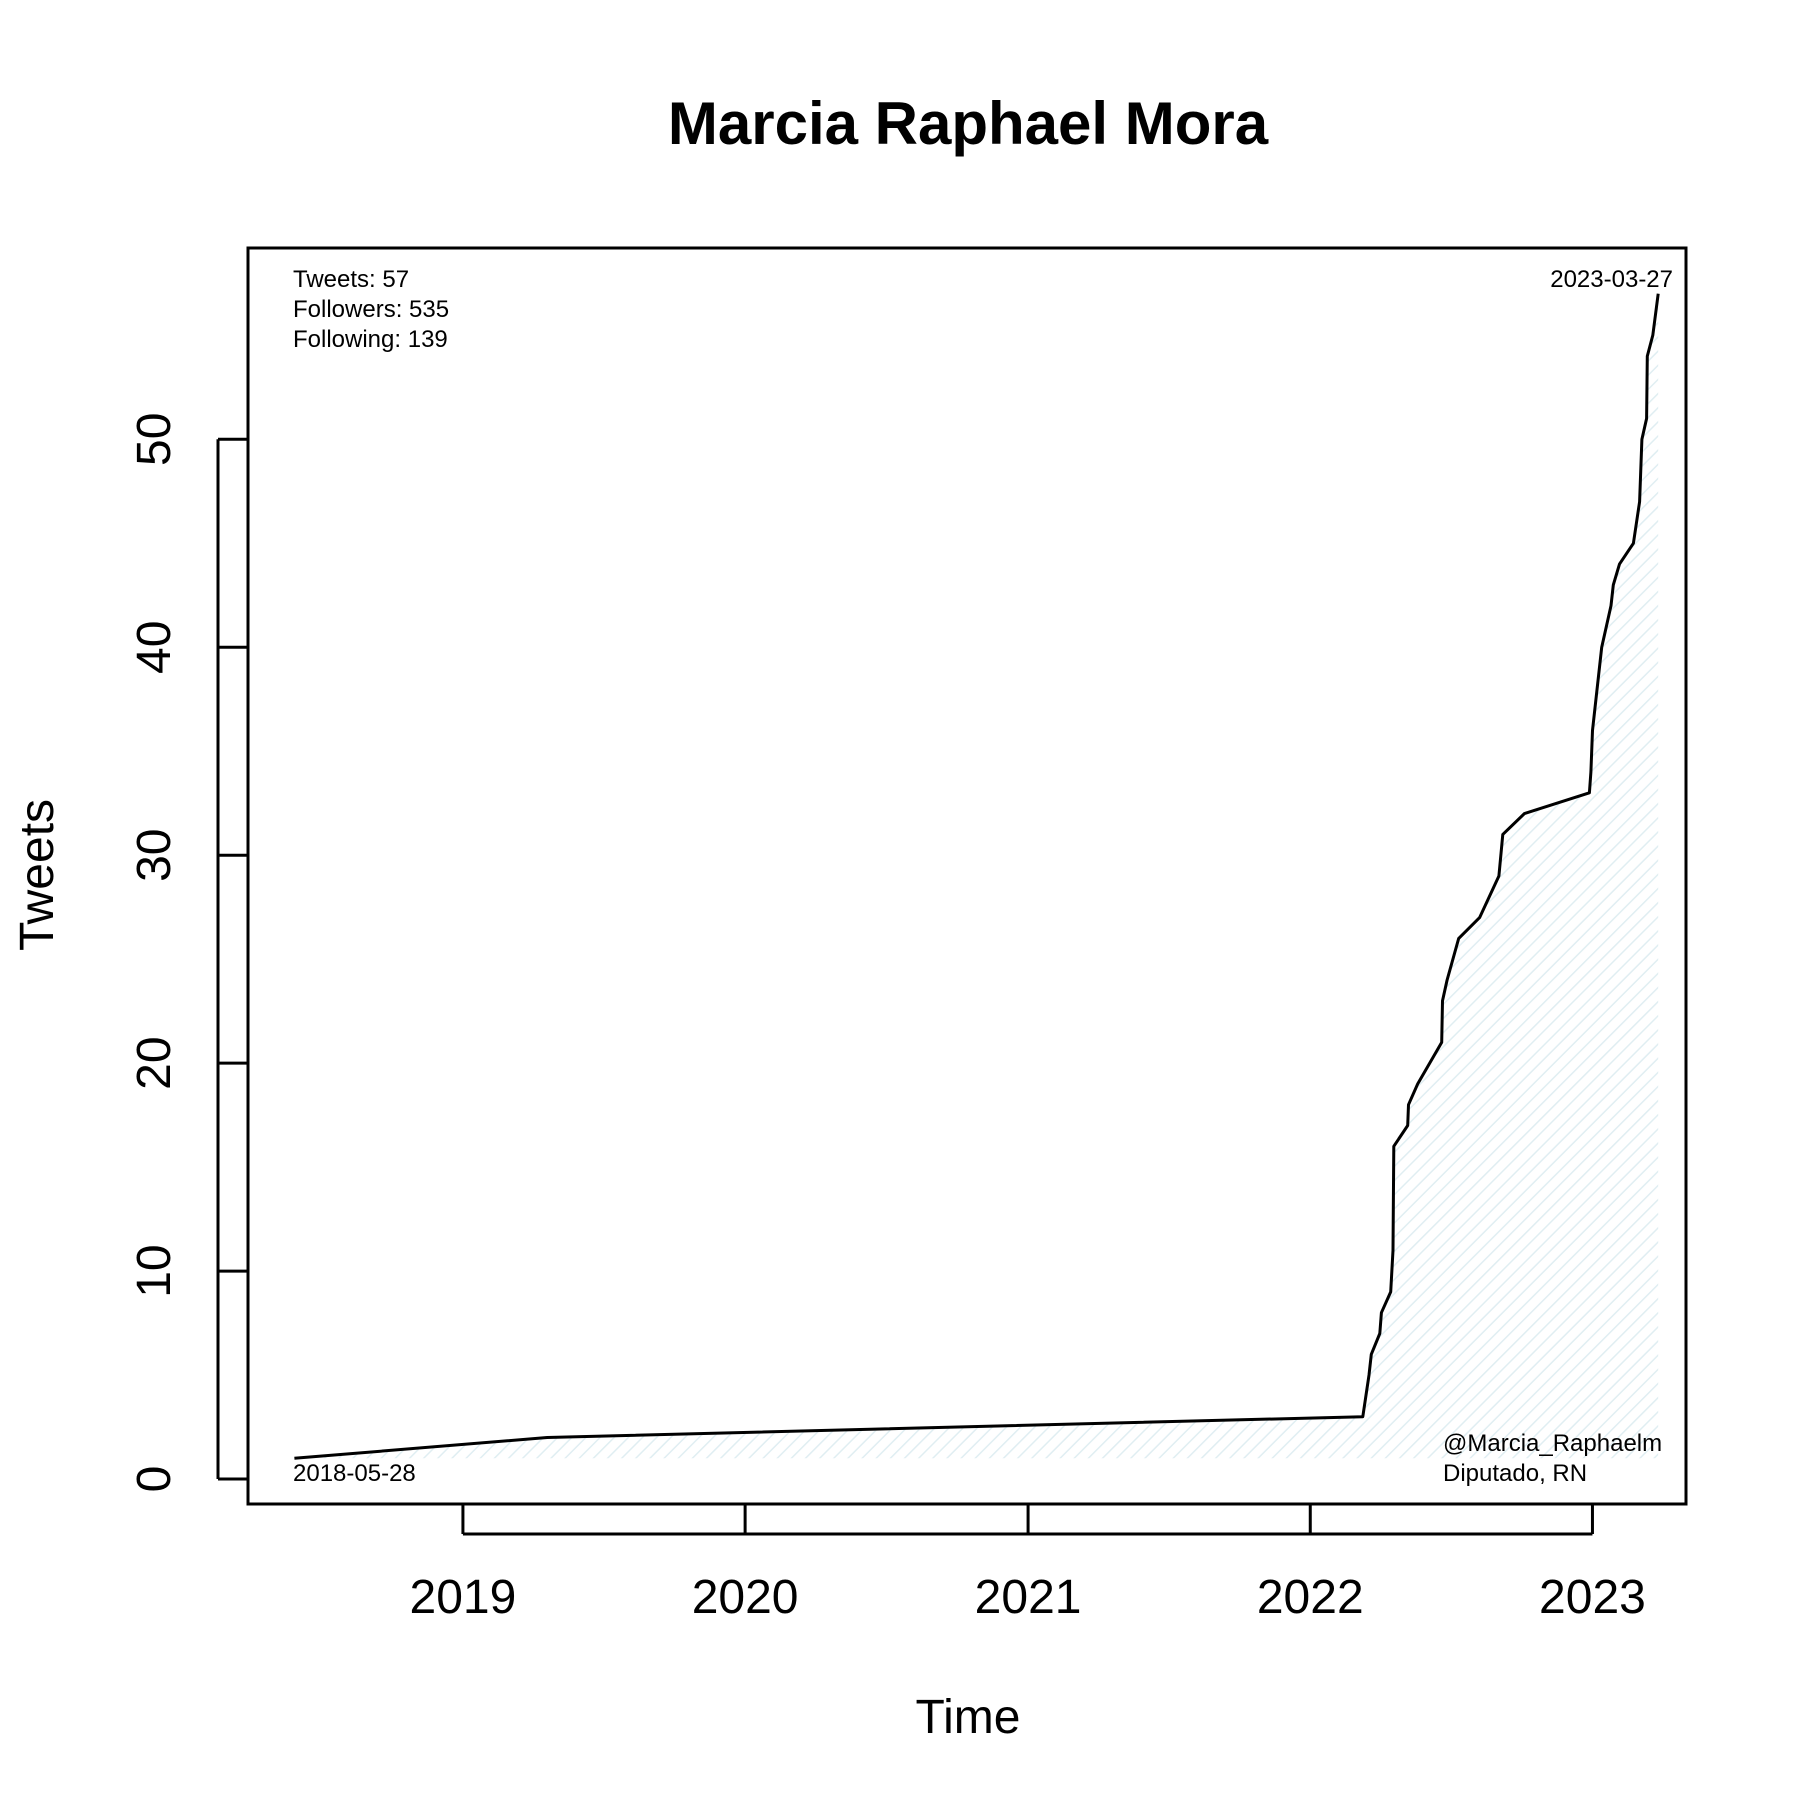 Image resolution: width=1800 pixels, height=1800 pixels. What do you see at coordinates (1552, 1443) in the screenshot?
I see `handle-label: @Marcia_Raphaelm` at bounding box center [1552, 1443].